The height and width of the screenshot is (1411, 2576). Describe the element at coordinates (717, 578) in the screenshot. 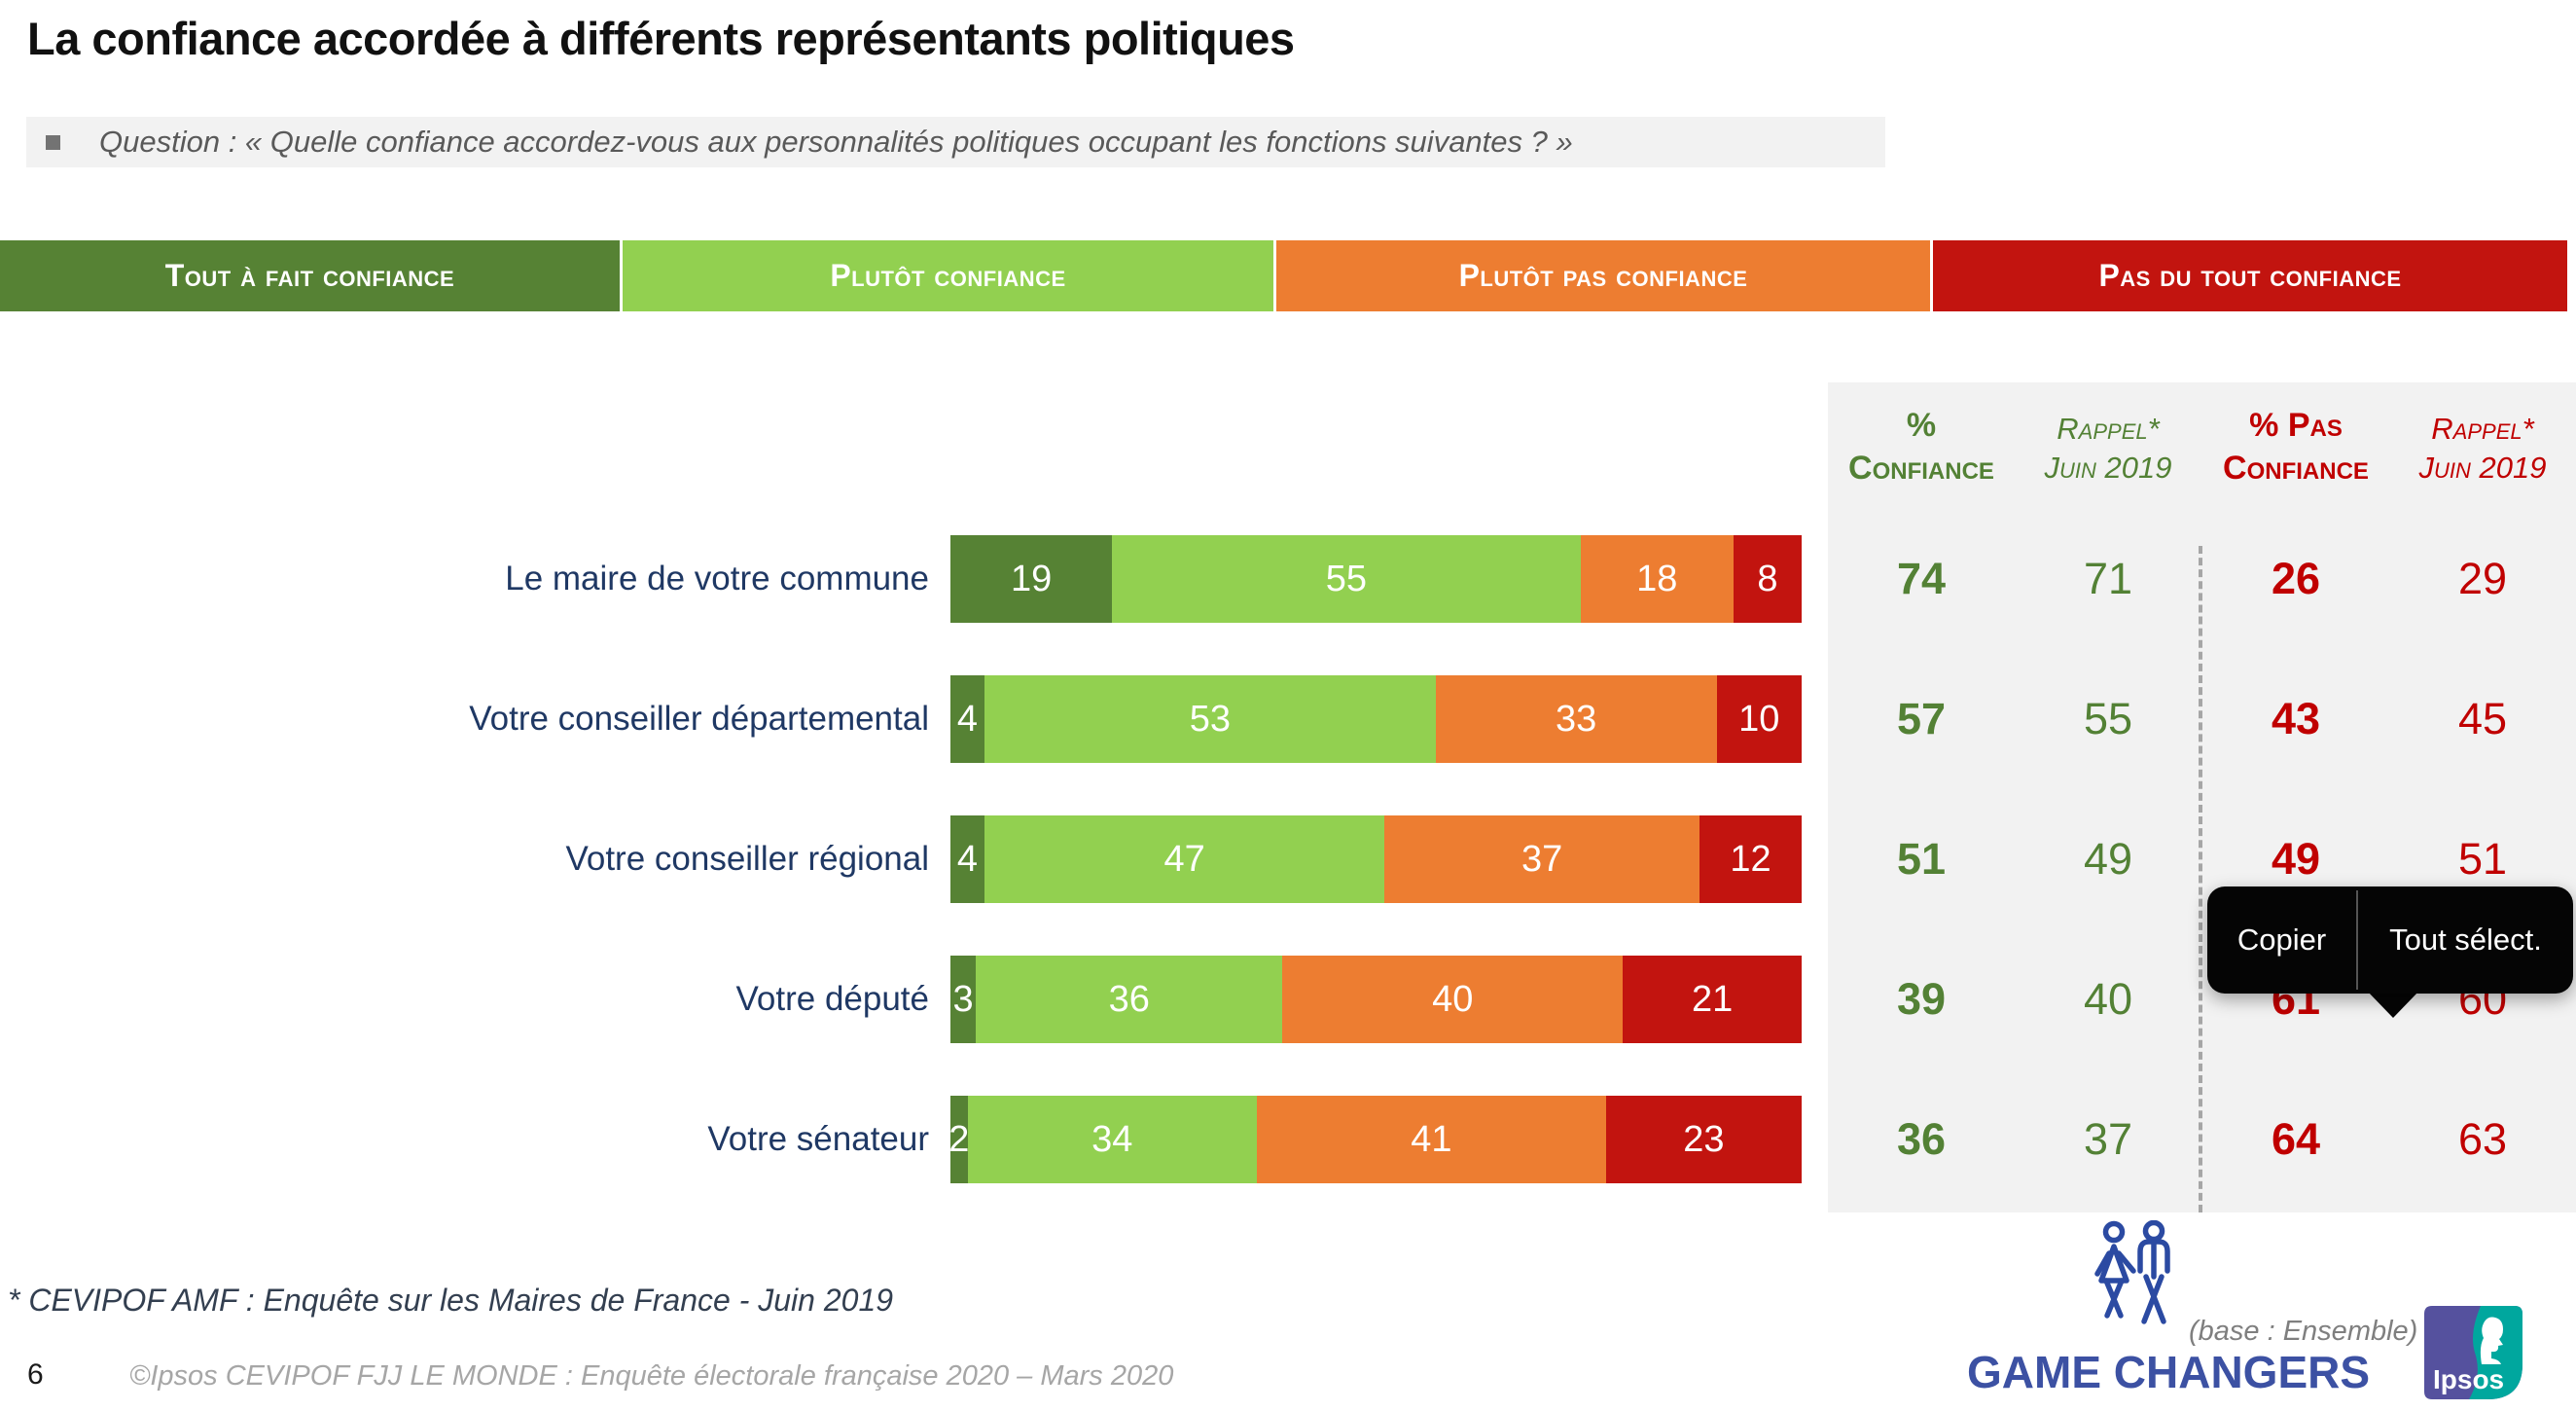

I see `category-label: Le maire de votre commune` at that location.